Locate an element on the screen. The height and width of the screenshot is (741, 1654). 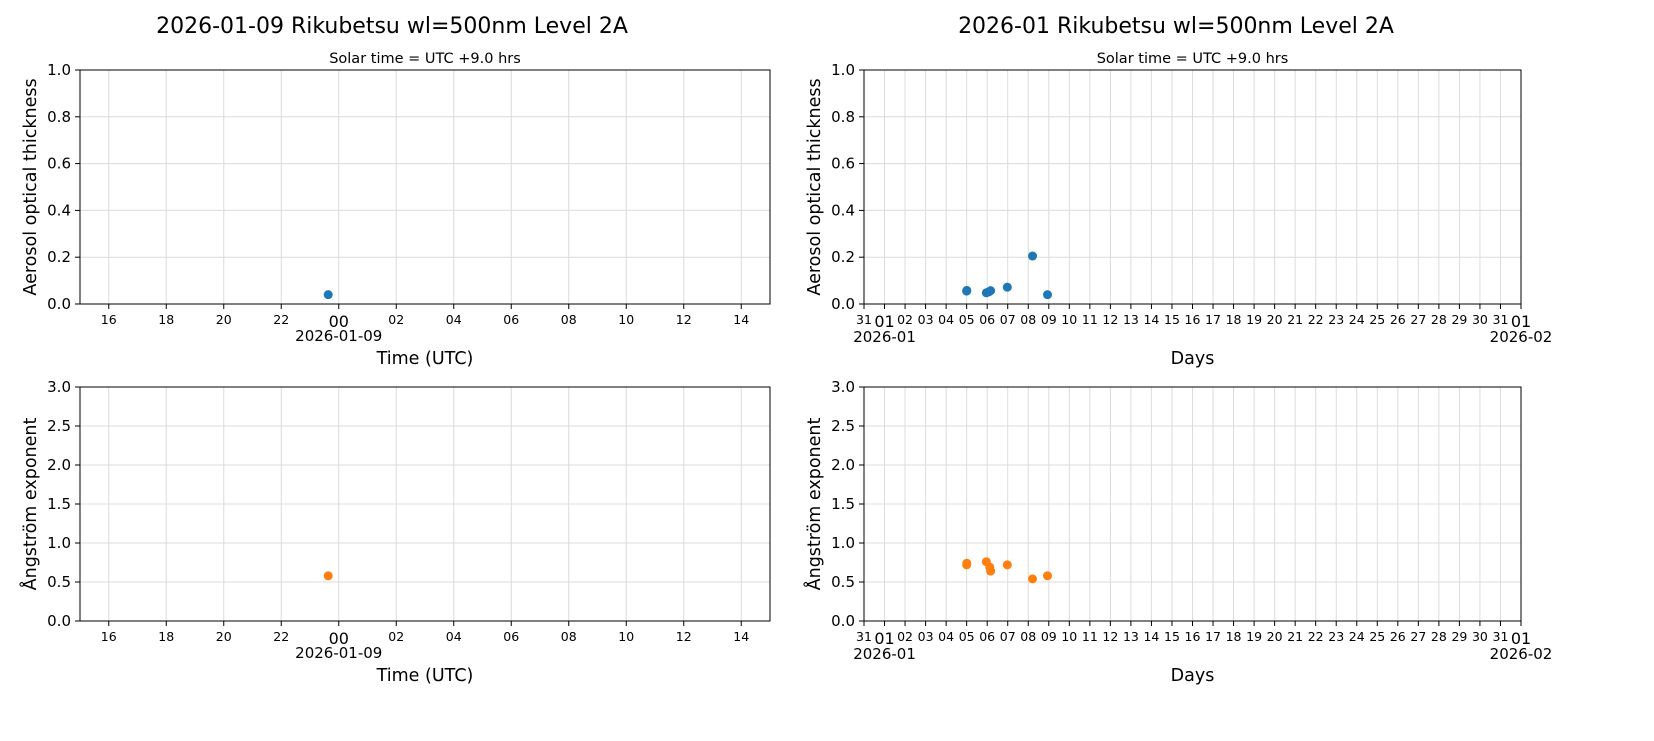
x-tick-label: 24 is located at coordinates (1357, 319).